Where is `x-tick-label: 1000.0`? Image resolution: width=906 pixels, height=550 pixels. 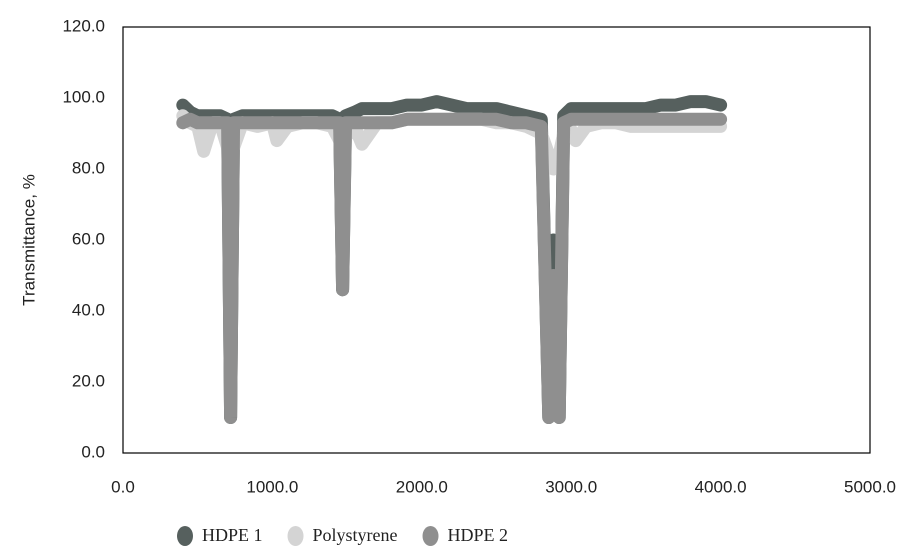 x-tick-label: 1000.0 is located at coordinates (272, 486).